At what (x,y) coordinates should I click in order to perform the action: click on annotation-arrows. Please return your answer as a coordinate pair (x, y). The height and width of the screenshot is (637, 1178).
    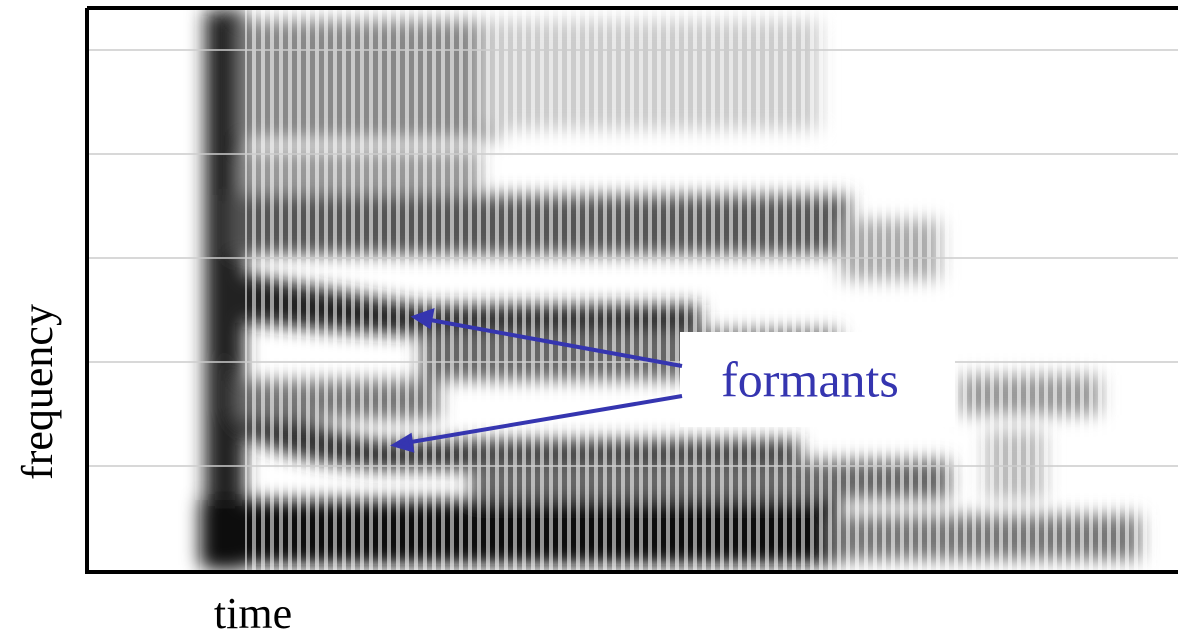
    Looking at the image, I should click on (536, 380).